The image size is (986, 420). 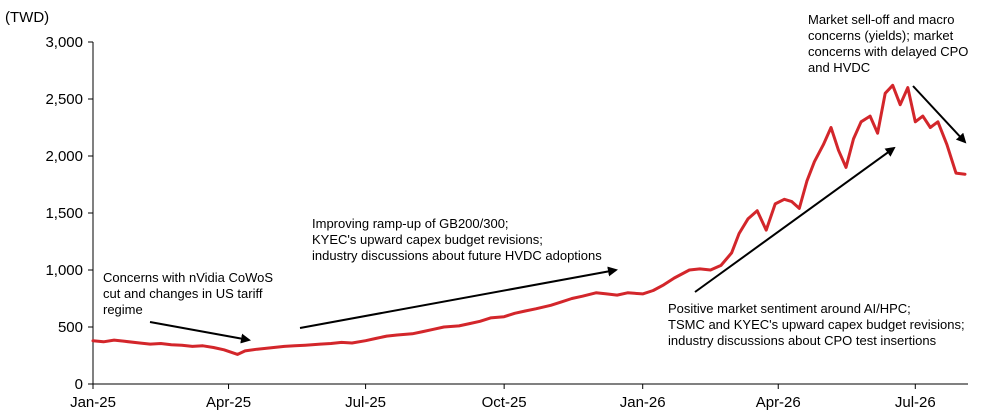 What do you see at coordinates (64, 213) in the screenshot?
I see `y-tick-label: 1,500` at bounding box center [64, 213].